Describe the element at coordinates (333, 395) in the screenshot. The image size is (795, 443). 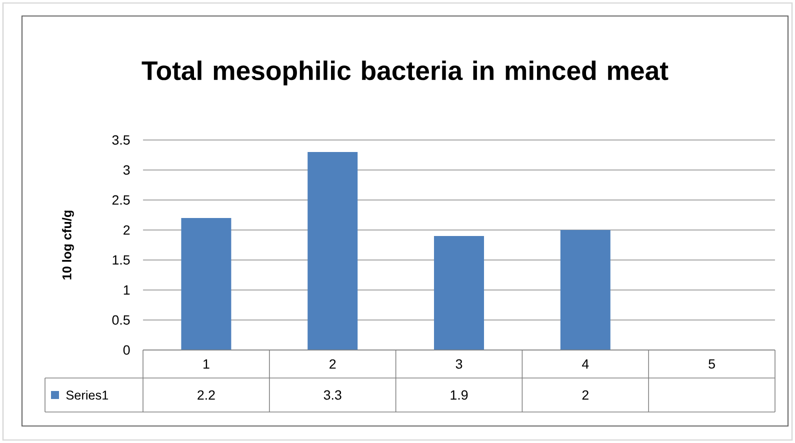
I see `data-label: 3.3` at that location.